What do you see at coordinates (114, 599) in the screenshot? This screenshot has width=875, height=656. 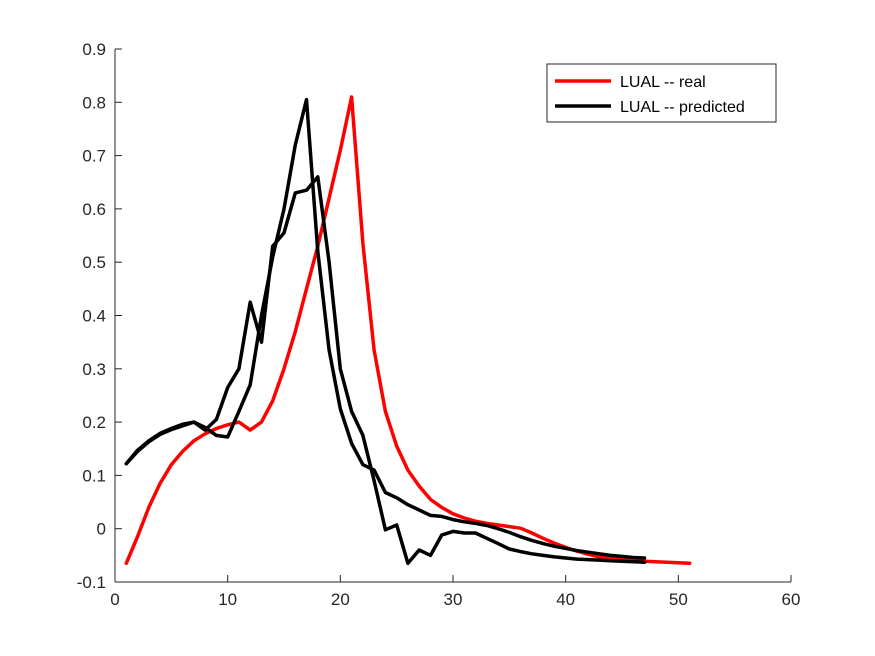 I see `x-tick-label: 0` at bounding box center [114, 599].